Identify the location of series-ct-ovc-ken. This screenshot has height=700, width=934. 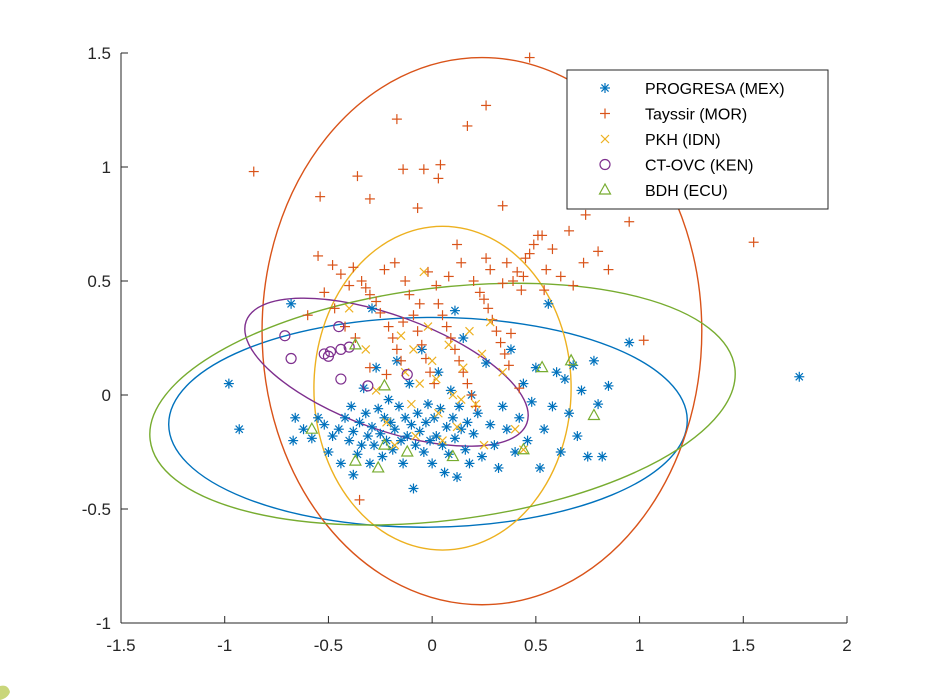
(346, 356).